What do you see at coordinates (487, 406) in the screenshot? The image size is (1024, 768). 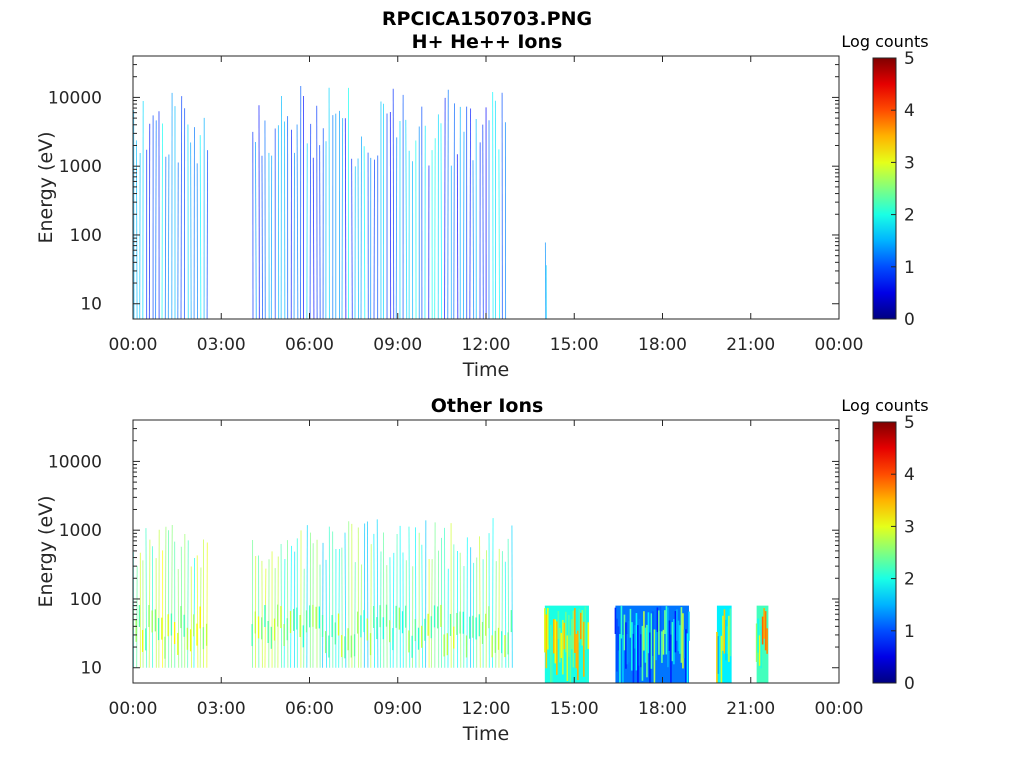 I see `panel-title: Other Ions` at bounding box center [487, 406].